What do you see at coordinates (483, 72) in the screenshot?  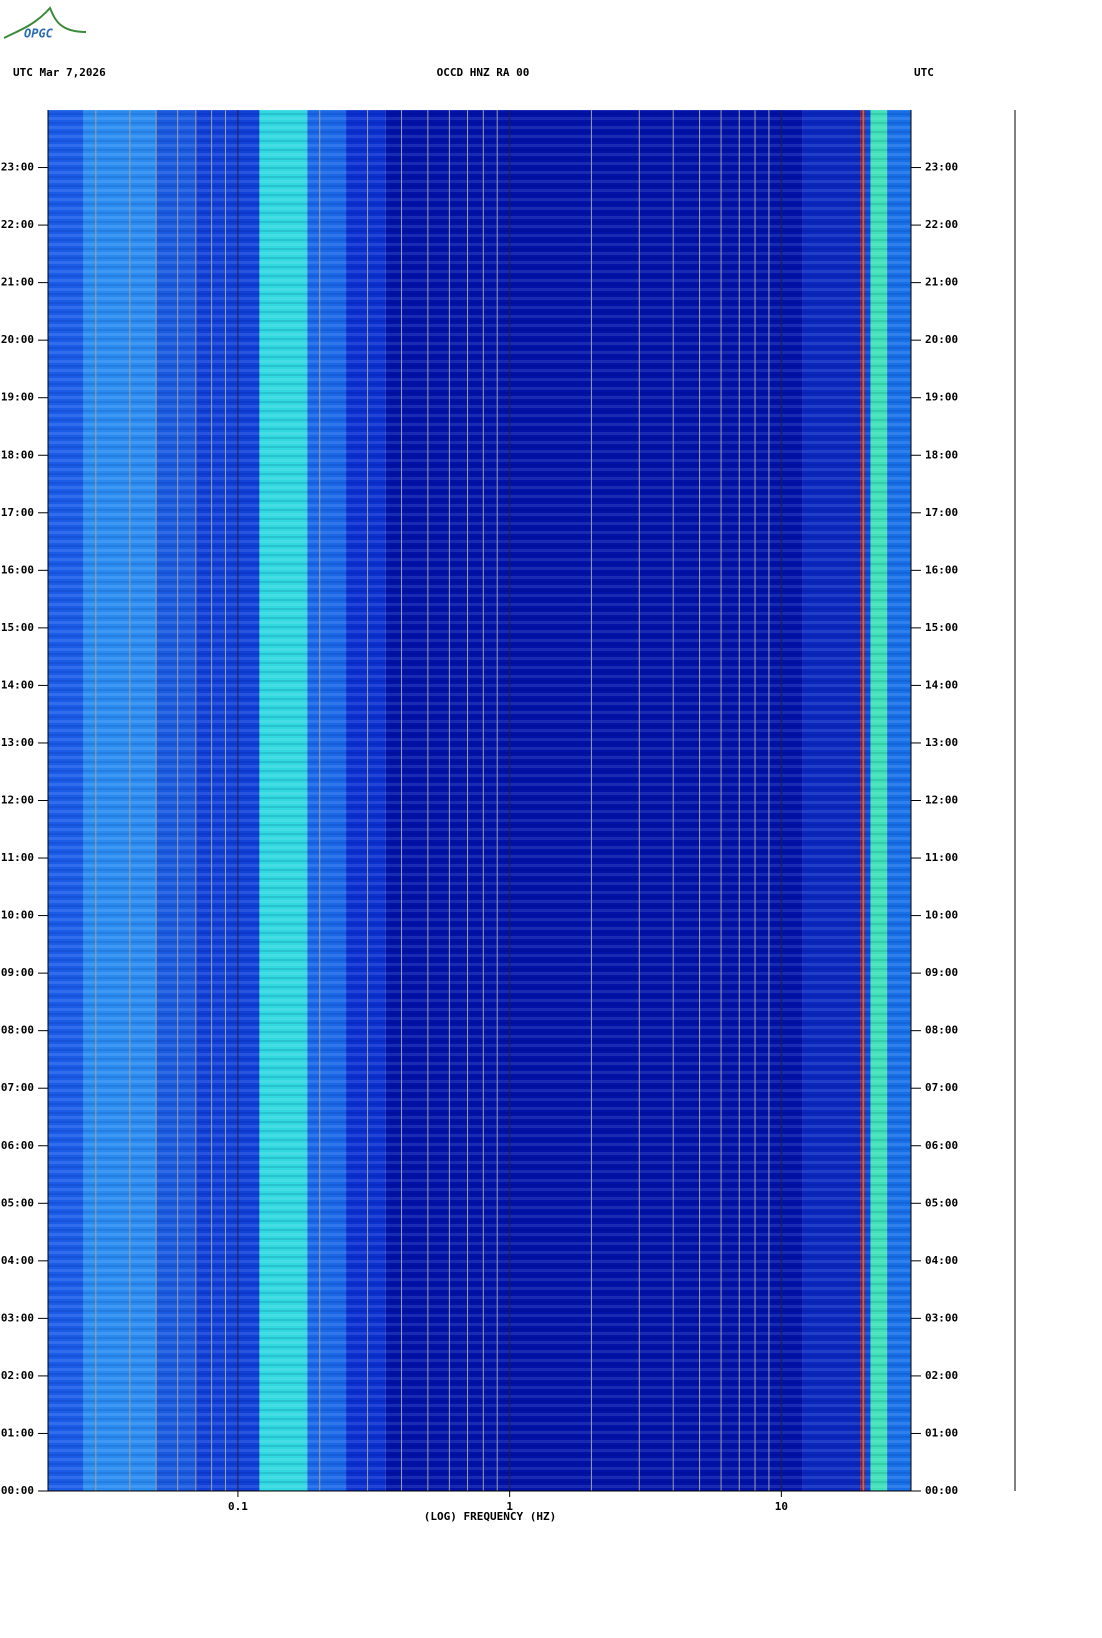 I see `chart-title: OCCD HNZ RA 00` at bounding box center [483, 72].